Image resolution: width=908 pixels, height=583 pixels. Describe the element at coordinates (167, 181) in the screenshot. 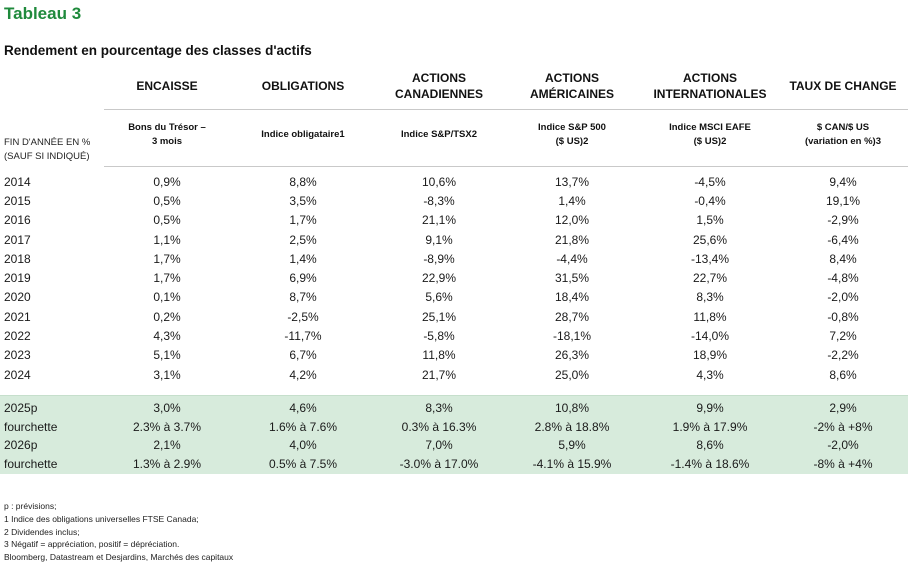

I see `table-cell: 0,9%` at that location.